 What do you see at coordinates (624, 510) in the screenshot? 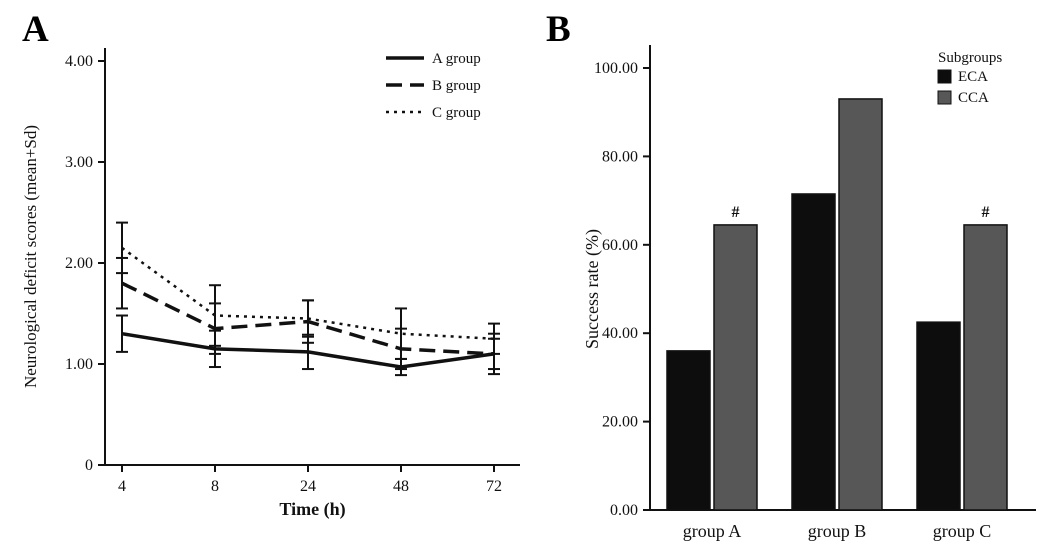
I see `y-tick-label: 0.00` at bounding box center [624, 510].